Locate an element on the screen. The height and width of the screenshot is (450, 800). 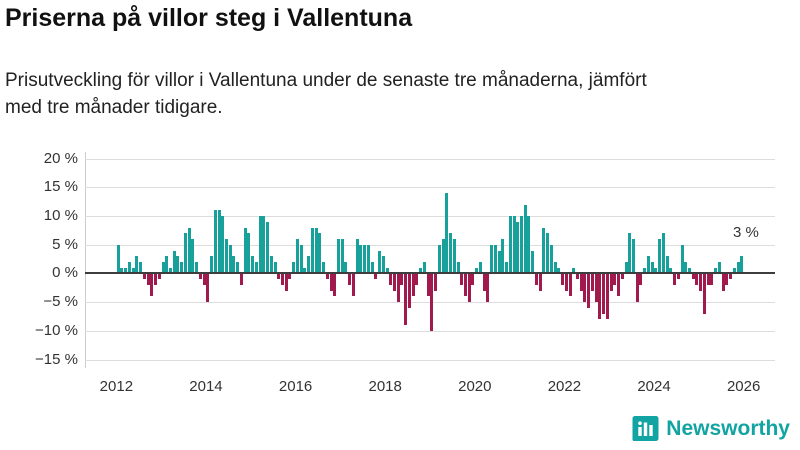
y-tick-label: −15 % is located at coordinates (56, 359).